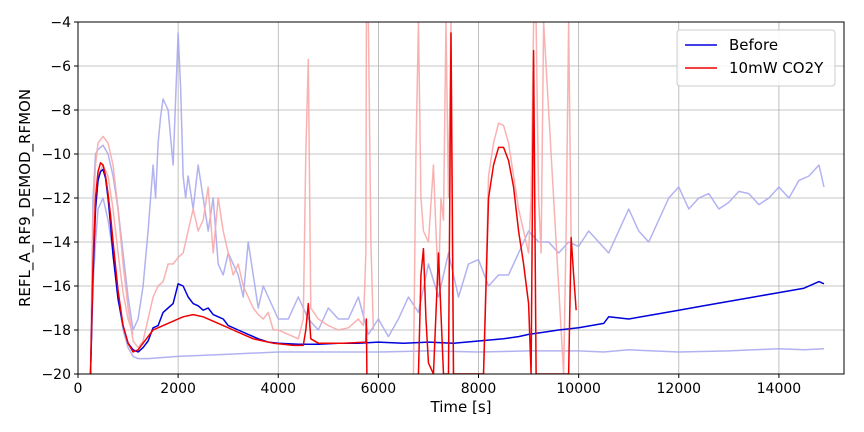  Describe the element at coordinates (78, 389) in the screenshot. I see `x-tick-label: 0` at that location.